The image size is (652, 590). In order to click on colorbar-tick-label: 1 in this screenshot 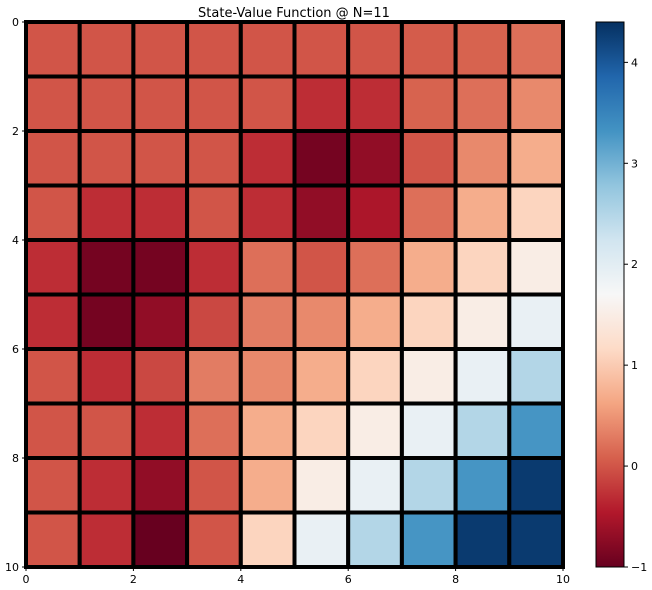, I will do `click(634, 365)`.